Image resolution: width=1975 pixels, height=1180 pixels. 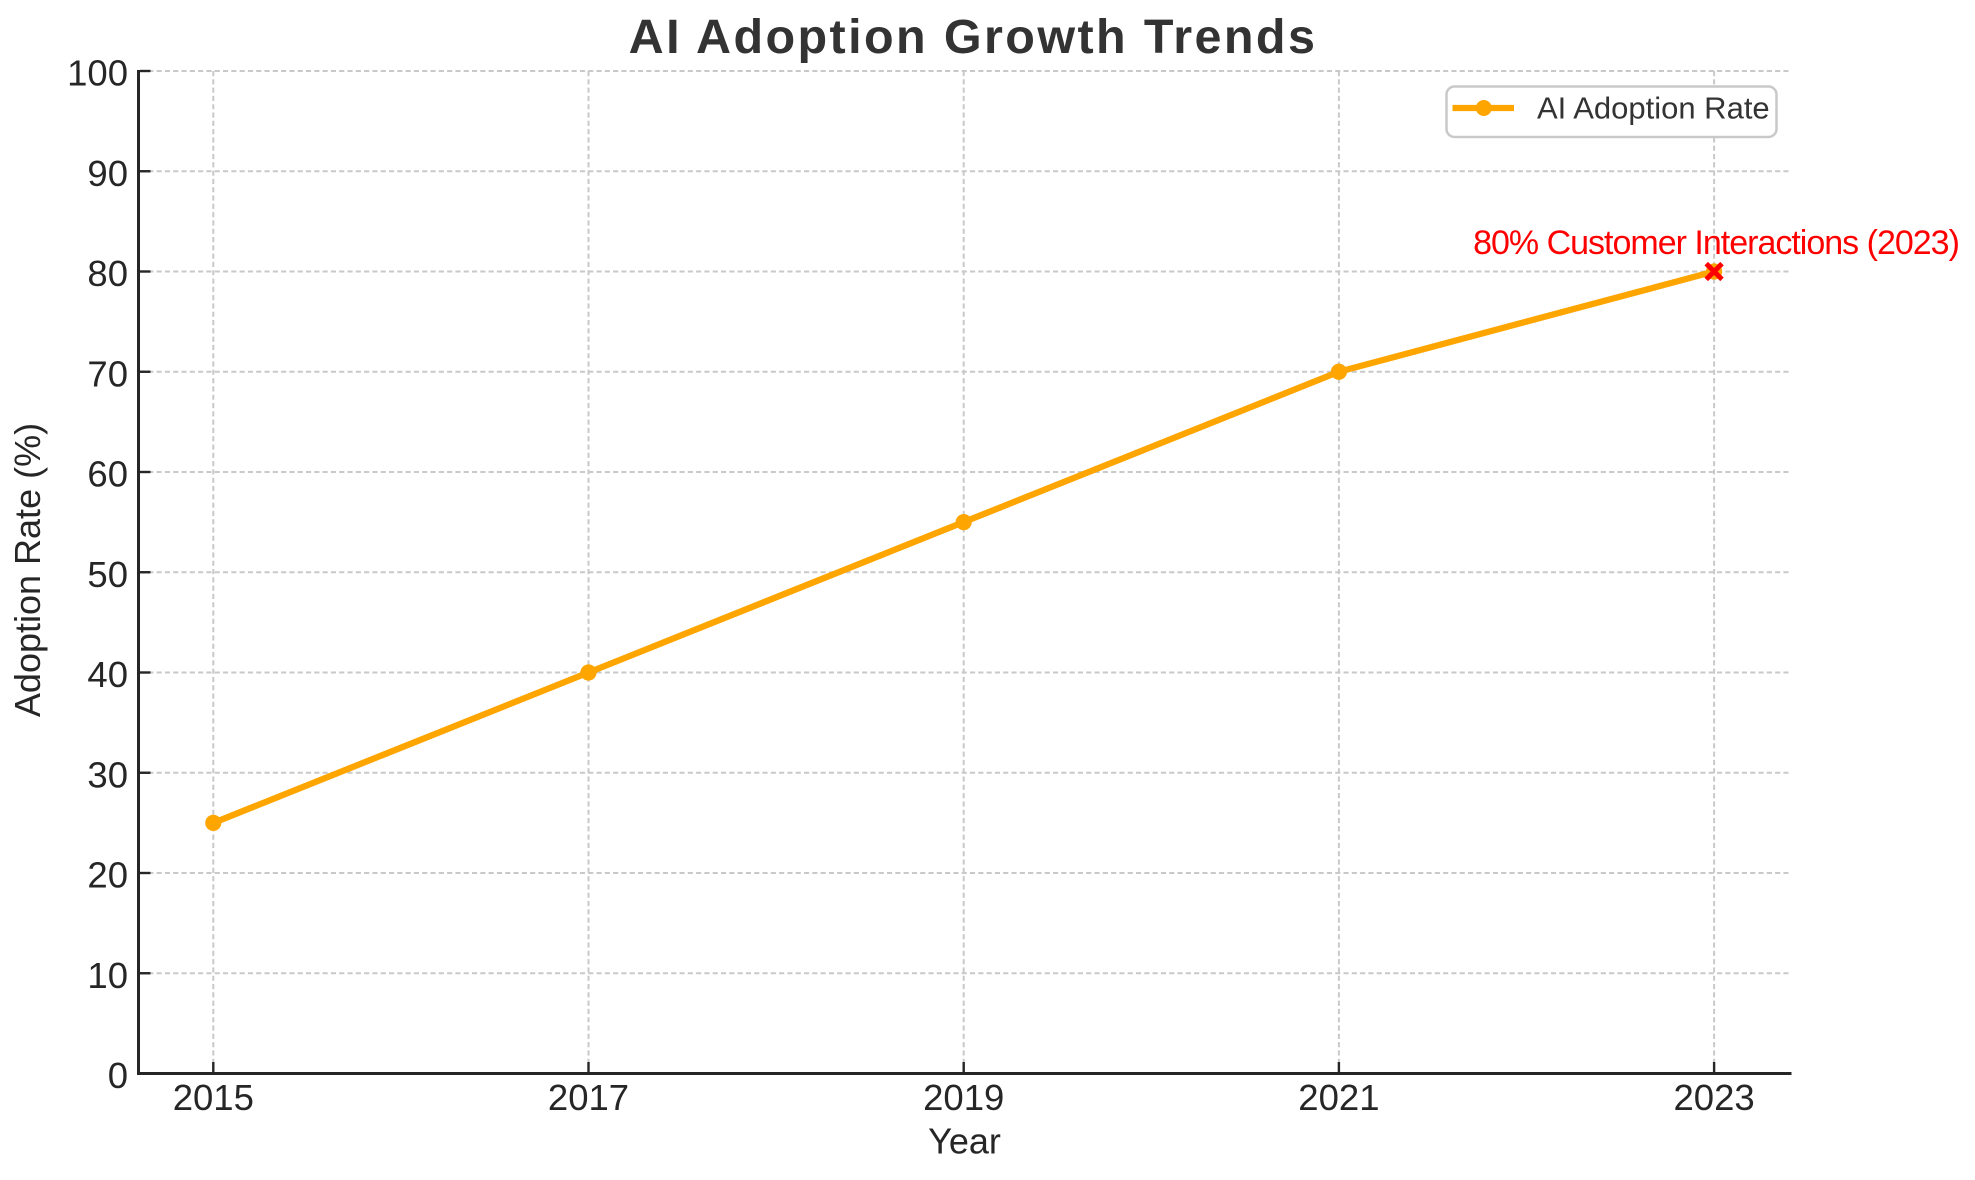 I want to click on svg-text: 20, so click(x=107, y=875).